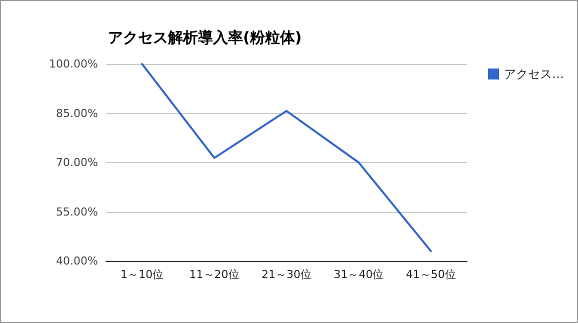 The height and width of the screenshot is (323, 578). I want to click on y-tick-label: 70.00%, so click(77, 162).